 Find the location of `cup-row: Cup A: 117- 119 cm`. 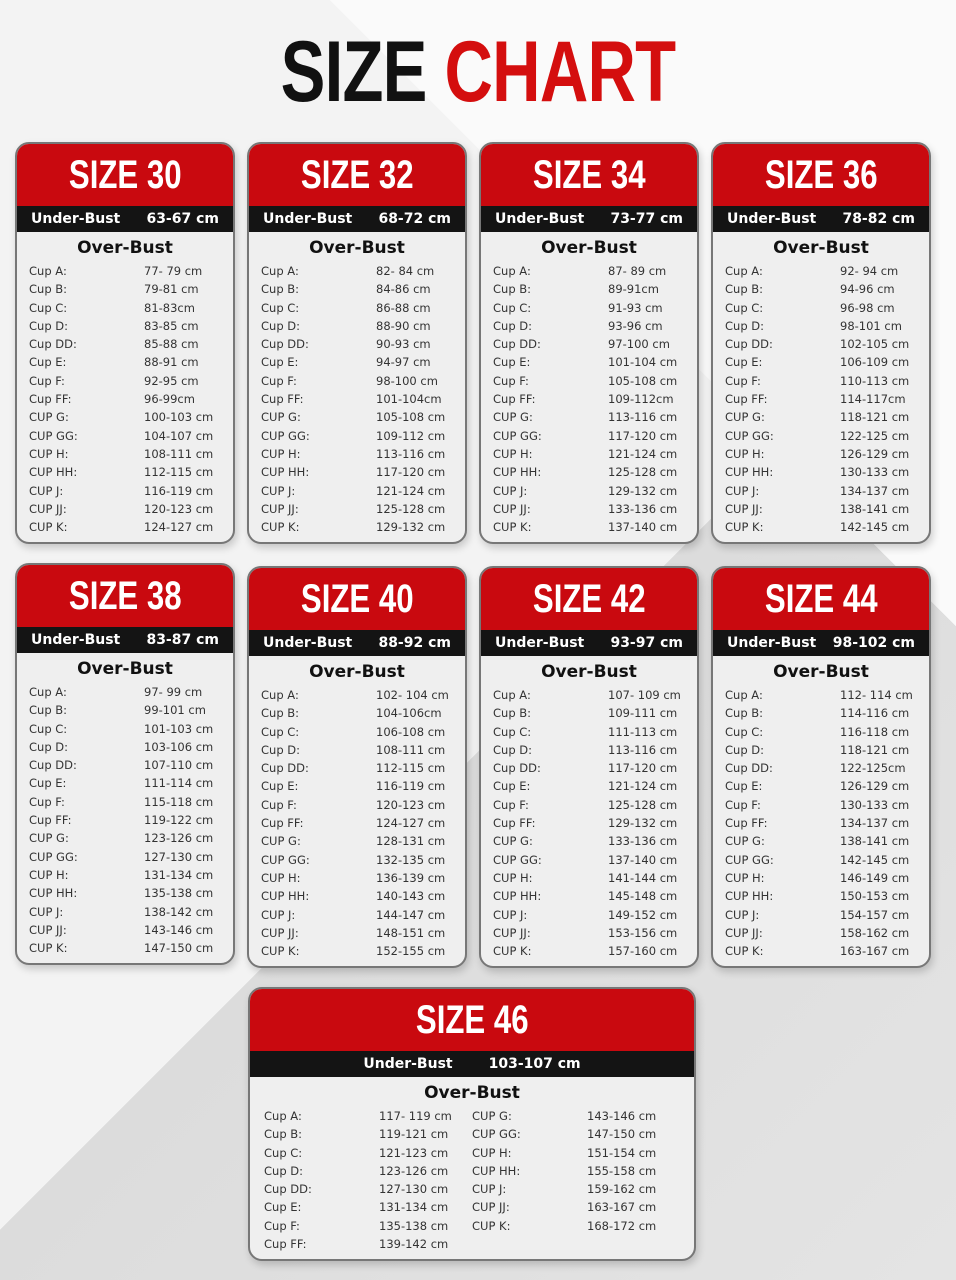

cup-row: Cup A: 117- 119 cm is located at coordinates (368, 1116).